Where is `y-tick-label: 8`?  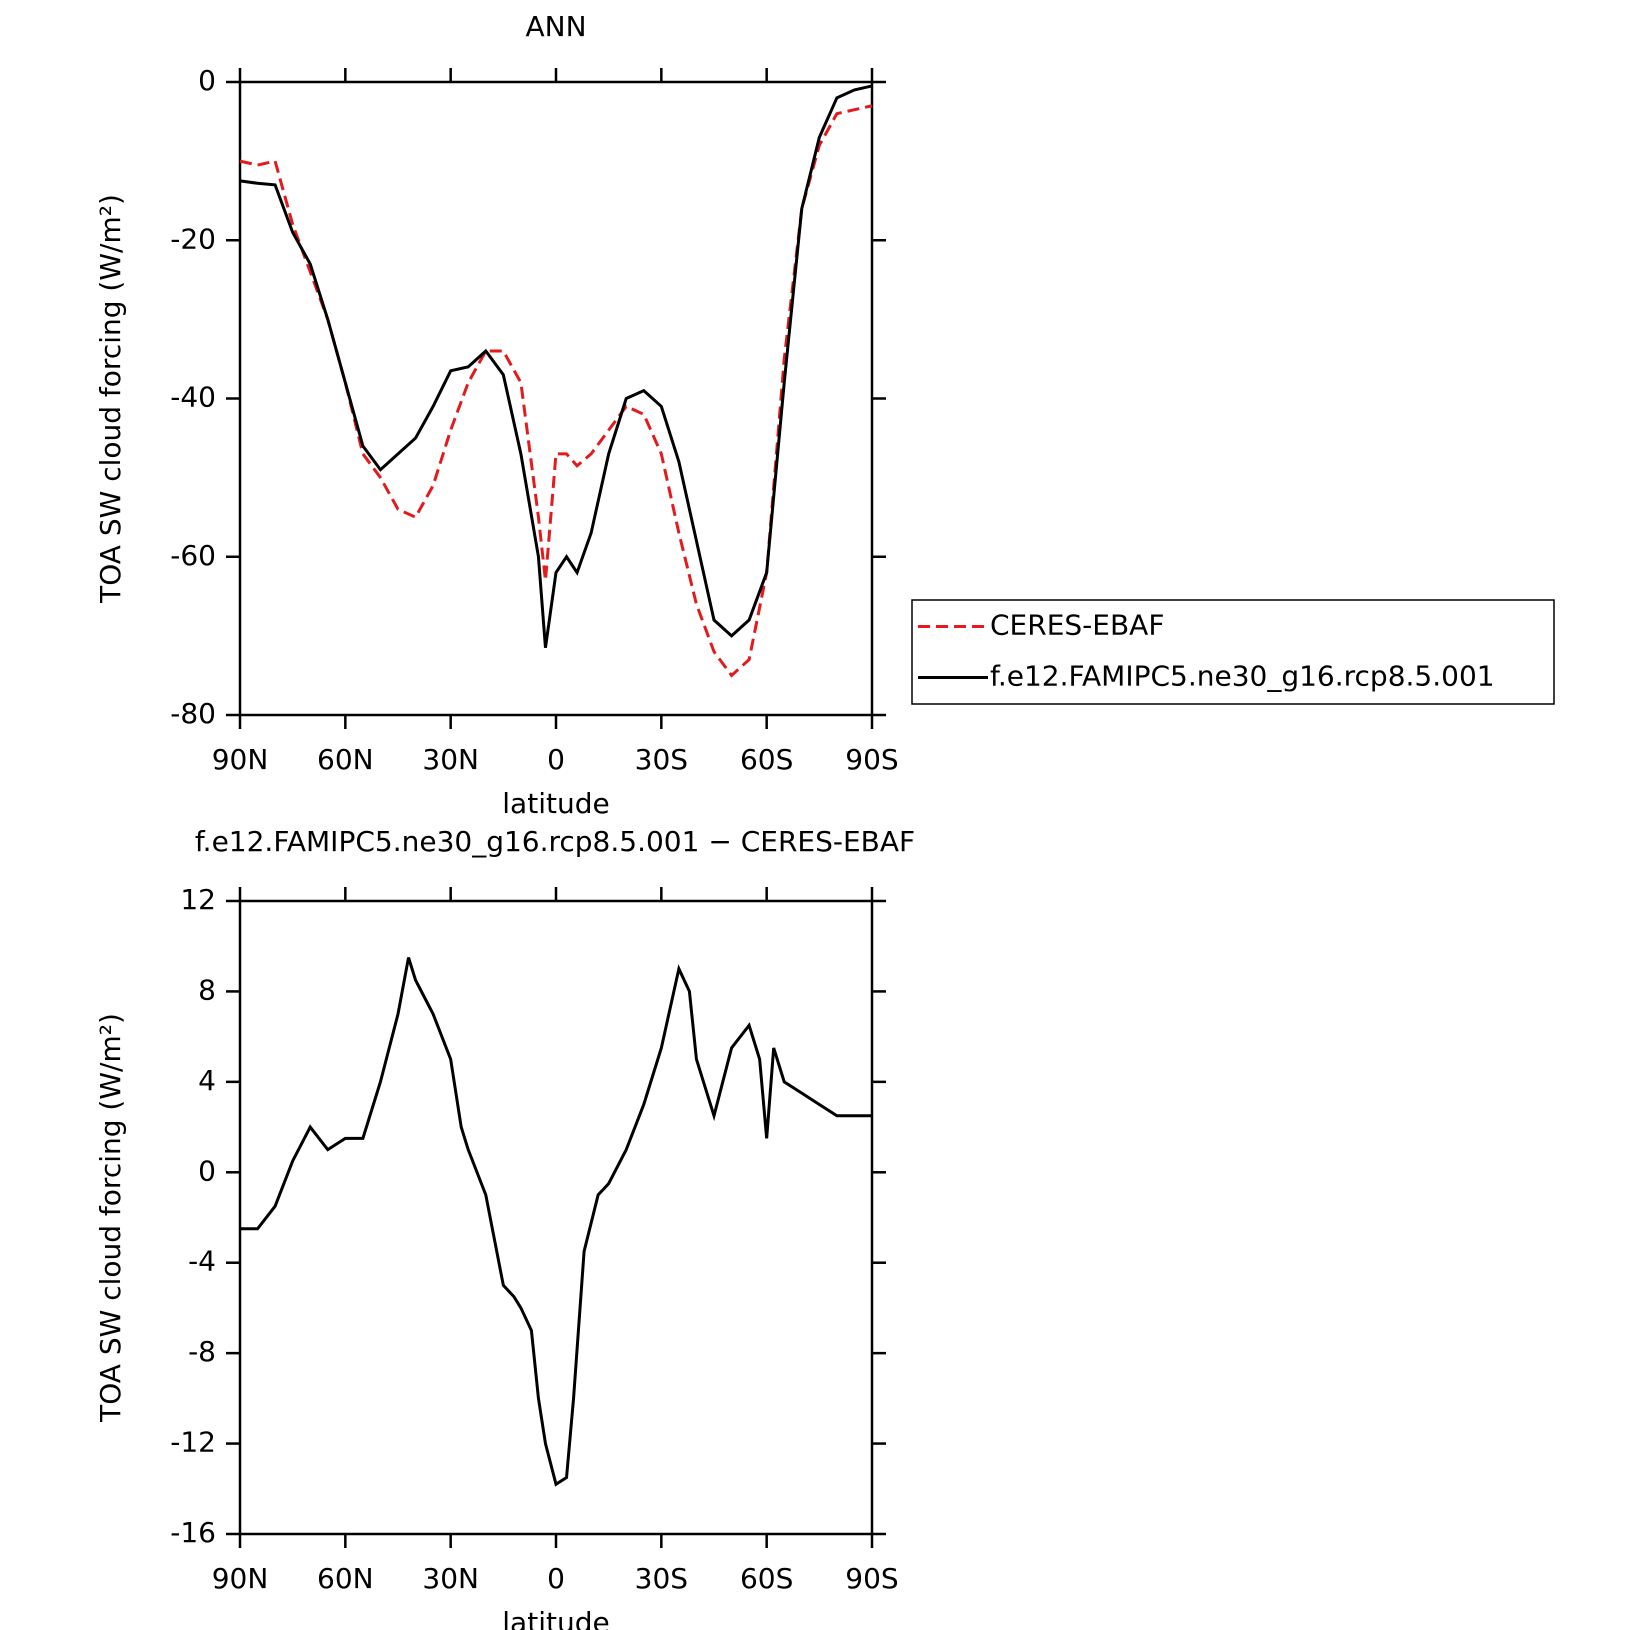 y-tick-label: 8 is located at coordinates (207, 989).